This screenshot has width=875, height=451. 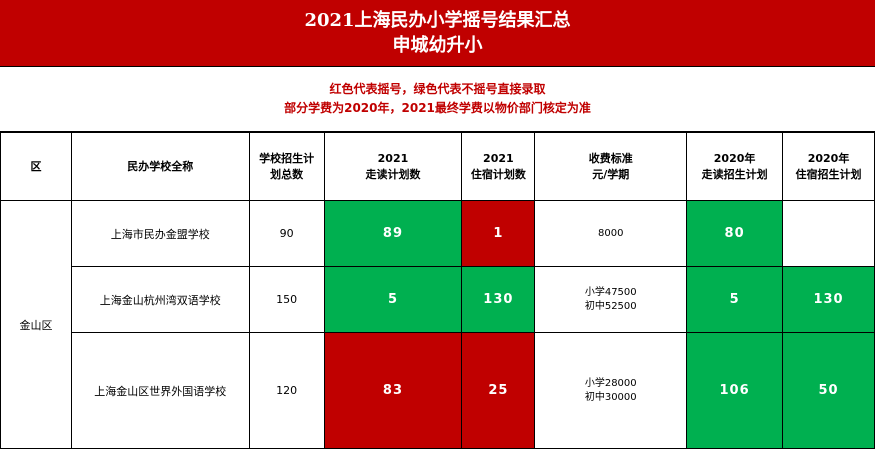 I want to click on header-boarding-2020: 2020年 住宿招生计划, so click(x=828, y=166).